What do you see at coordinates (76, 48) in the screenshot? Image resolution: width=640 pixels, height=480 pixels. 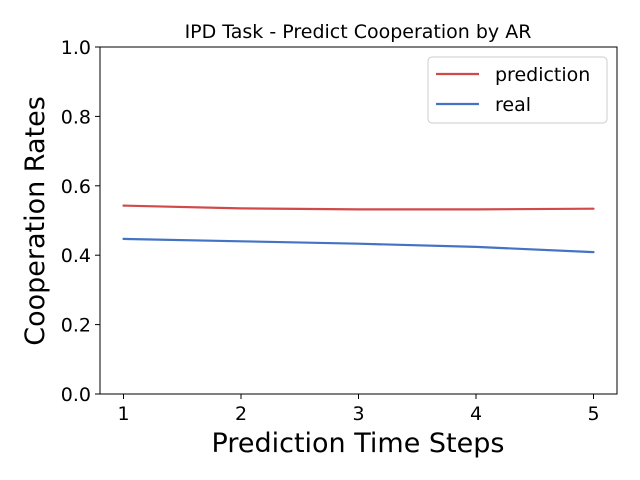 I see `y-tick-label: 1.0` at bounding box center [76, 48].